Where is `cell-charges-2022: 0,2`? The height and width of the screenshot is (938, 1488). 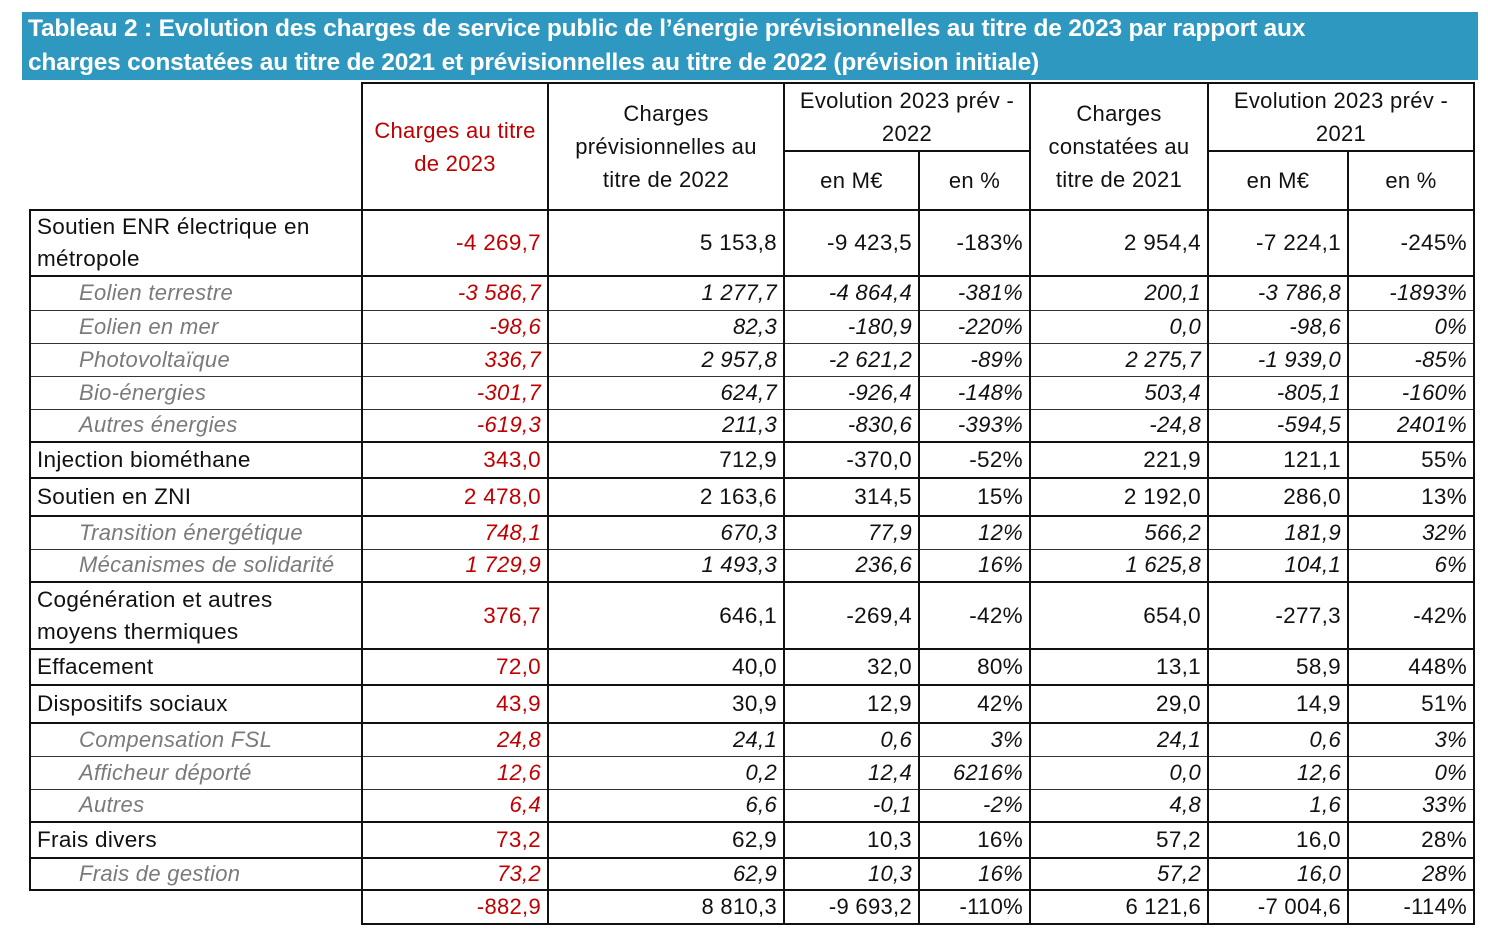 cell-charges-2022: 0,2 is located at coordinates (666, 772).